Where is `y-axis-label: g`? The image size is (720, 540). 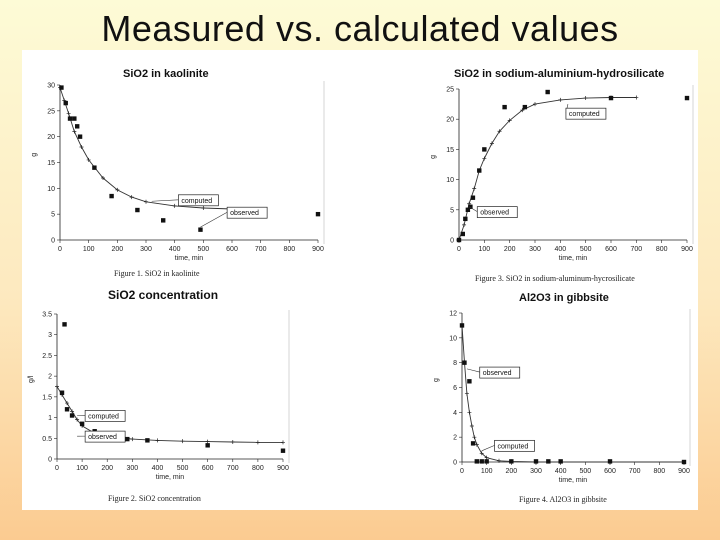 y-axis-label: g is located at coordinates (34, 155).